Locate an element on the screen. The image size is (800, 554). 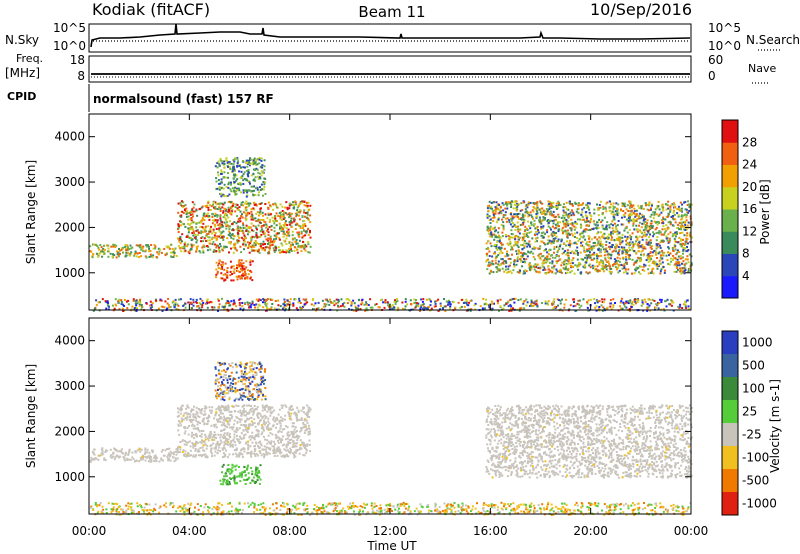
ytick-label: 4000 is located at coordinates (69, 137).